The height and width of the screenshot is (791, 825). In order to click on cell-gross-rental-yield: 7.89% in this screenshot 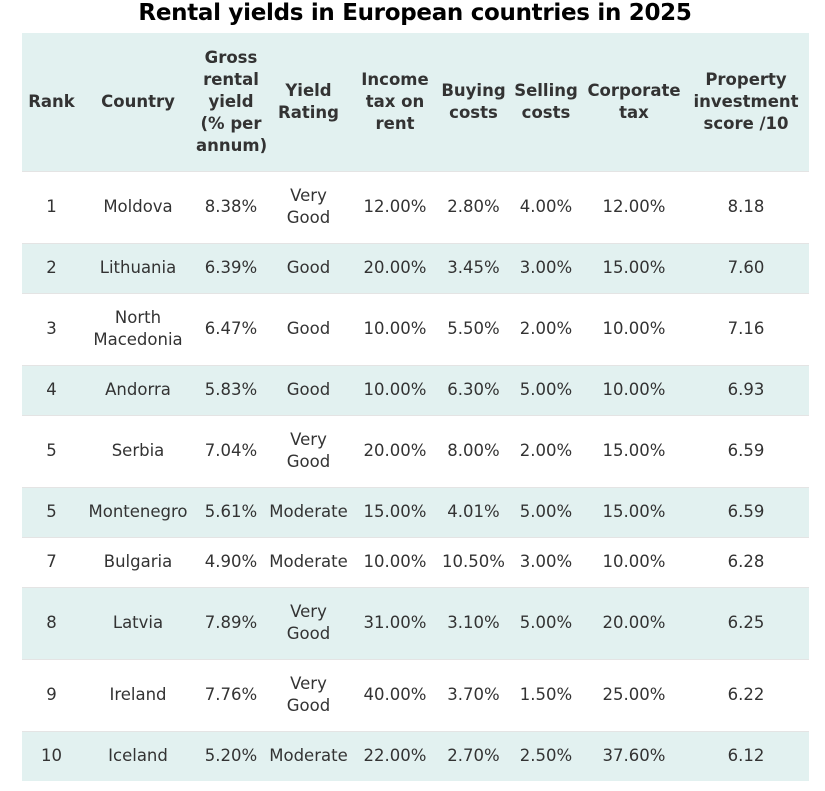, I will do `click(231, 622)`.